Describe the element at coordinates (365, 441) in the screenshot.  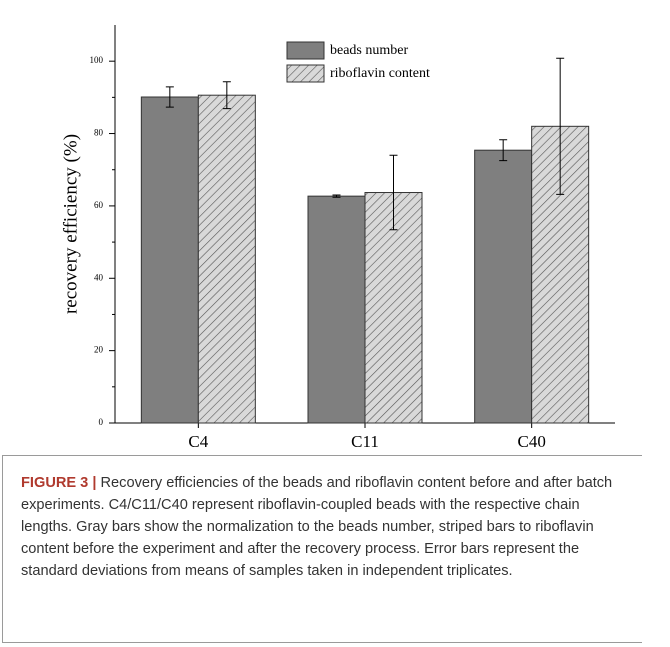
I see `x-tick-label: C11` at that location.